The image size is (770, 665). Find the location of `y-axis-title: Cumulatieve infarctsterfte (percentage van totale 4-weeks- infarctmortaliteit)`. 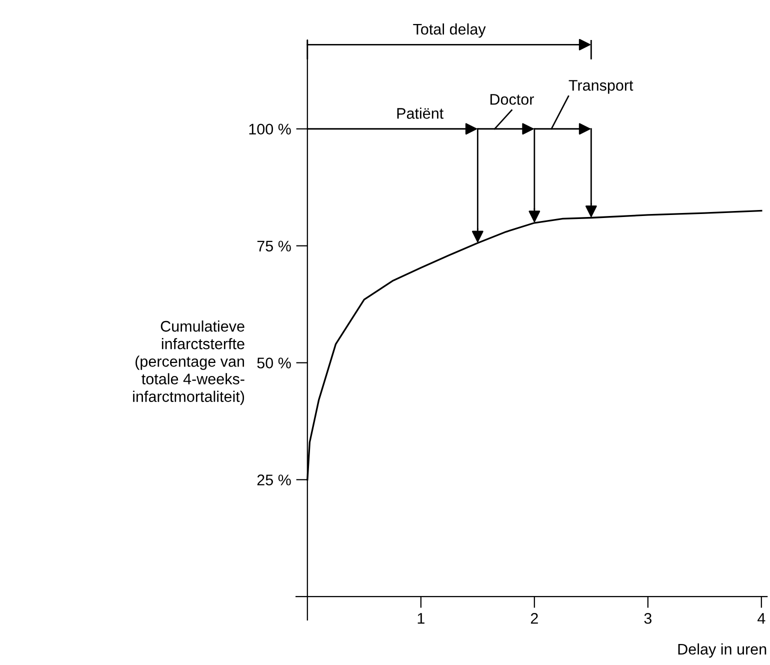

y-axis-title: Cumulatieve infarctsterfte (percentage van totale 4-weeks- infarctmortaliteit) is located at coordinates (188, 362).